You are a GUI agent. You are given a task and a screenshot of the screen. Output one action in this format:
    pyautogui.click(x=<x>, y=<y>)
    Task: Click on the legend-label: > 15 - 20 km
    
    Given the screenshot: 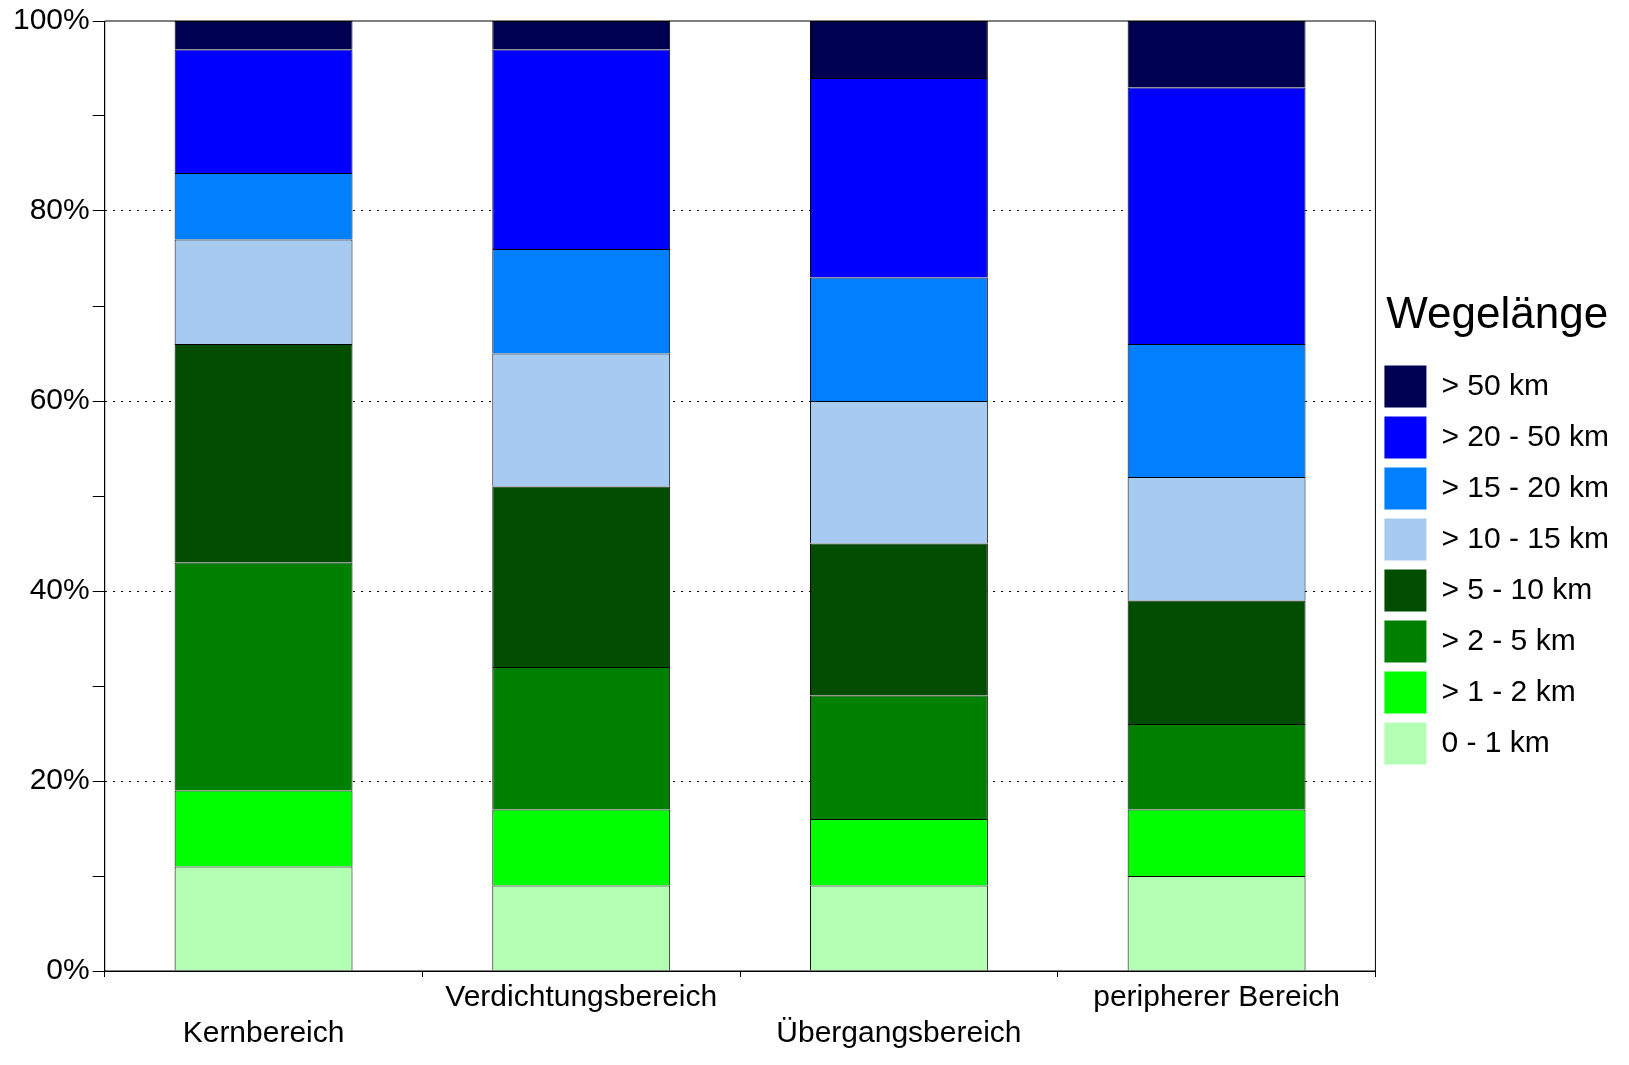 What is the action you would take?
    pyautogui.click(x=1525, y=486)
    